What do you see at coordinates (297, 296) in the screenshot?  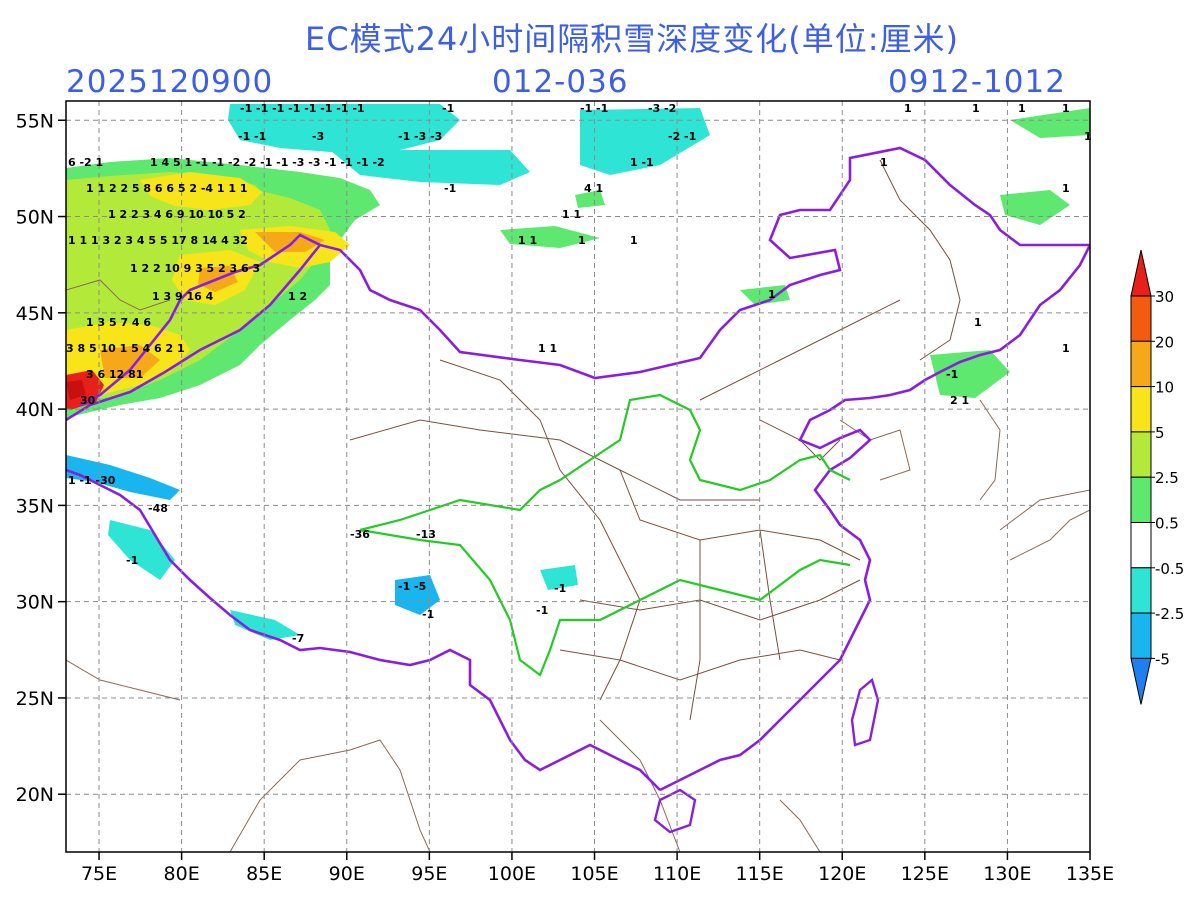 I see `contour-value: 1 2` at bounding box center [297, 296].